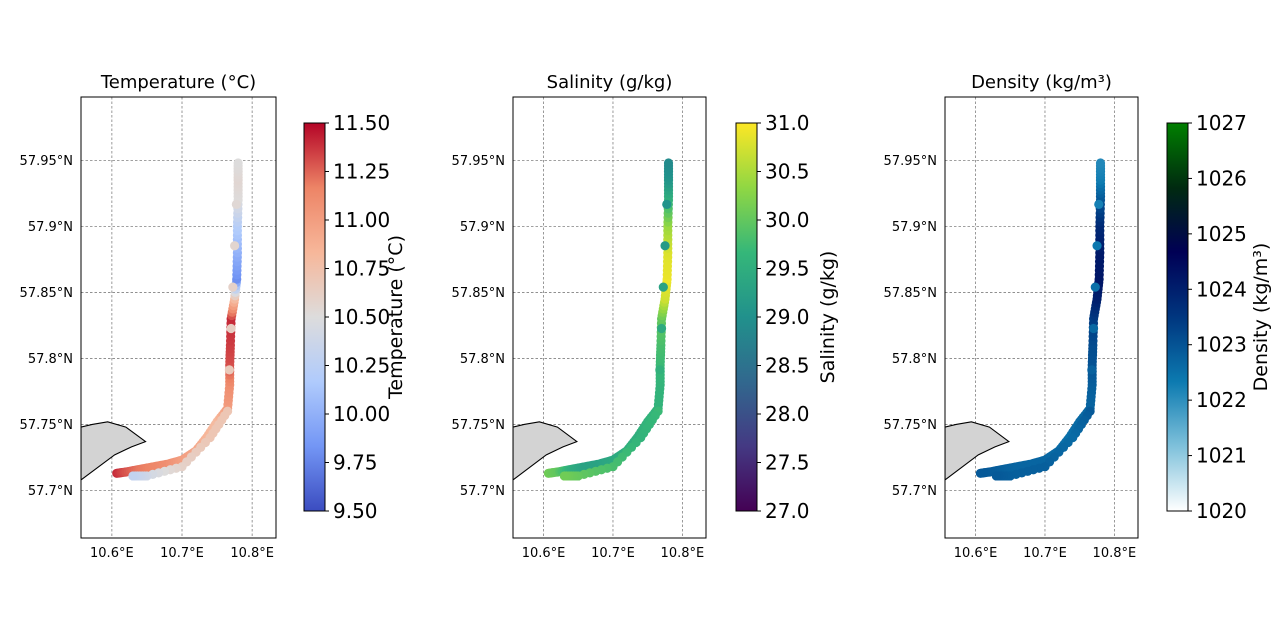 The image size is (1280, 629). What do you see at coordinates (361, 220) in the screenshot?
I see `colorbar-tick-label: 11.00` at bounding box center [361, 220].